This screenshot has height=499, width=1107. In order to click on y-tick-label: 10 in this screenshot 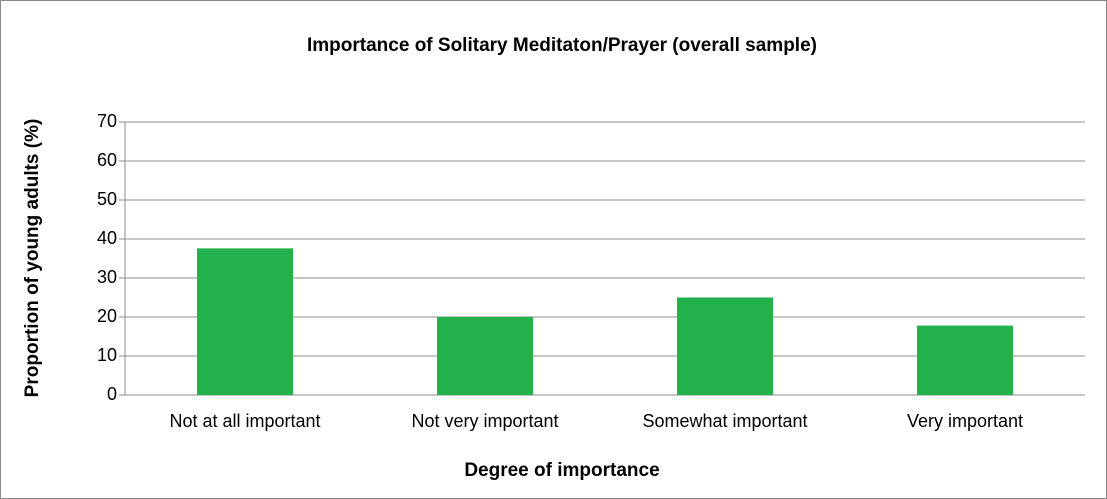, I will do `click(107, 355)`.